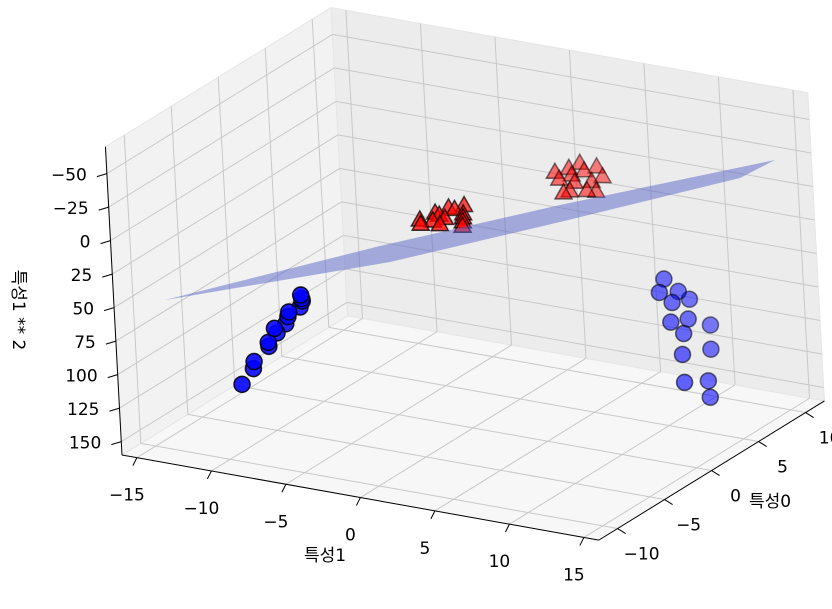  What do you see at coordinates (69, 176) in the screenshot?
I see `z-tick-label: −50` at bounding box center [69, 176].